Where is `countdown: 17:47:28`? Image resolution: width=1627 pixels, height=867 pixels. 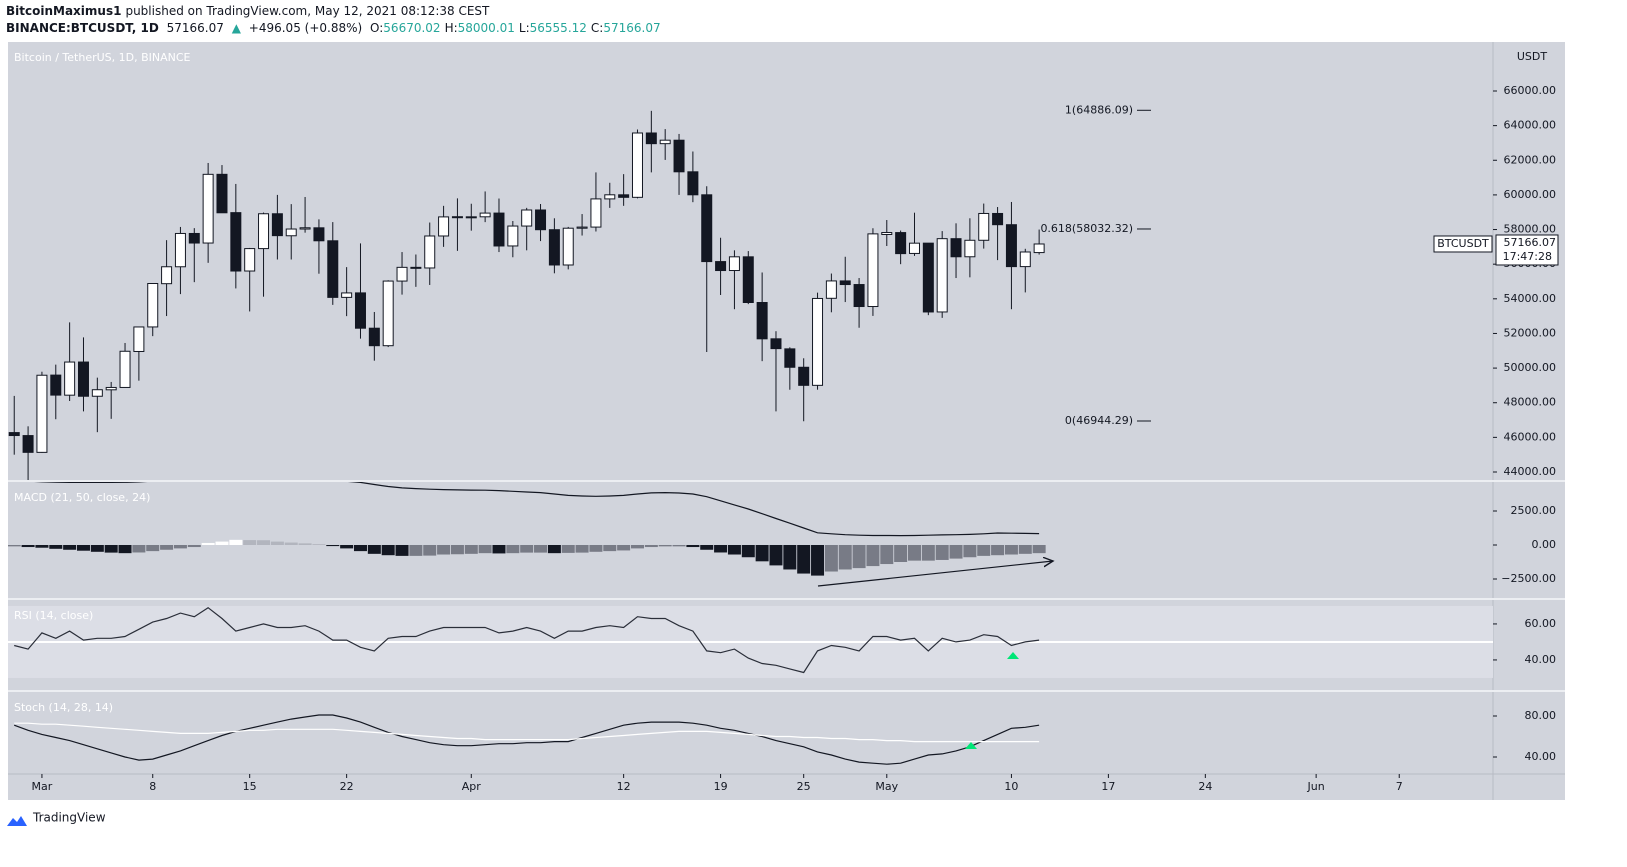 countdown: 17:47:28 is located at coordinates (1527, 256).